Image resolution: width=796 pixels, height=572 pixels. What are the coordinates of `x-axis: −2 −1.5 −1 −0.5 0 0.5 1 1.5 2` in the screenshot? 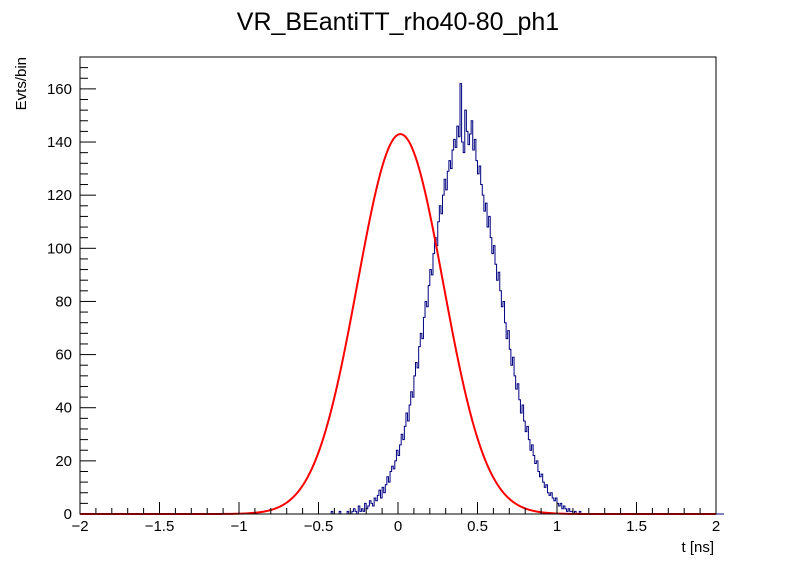 It's located at (395, 518).